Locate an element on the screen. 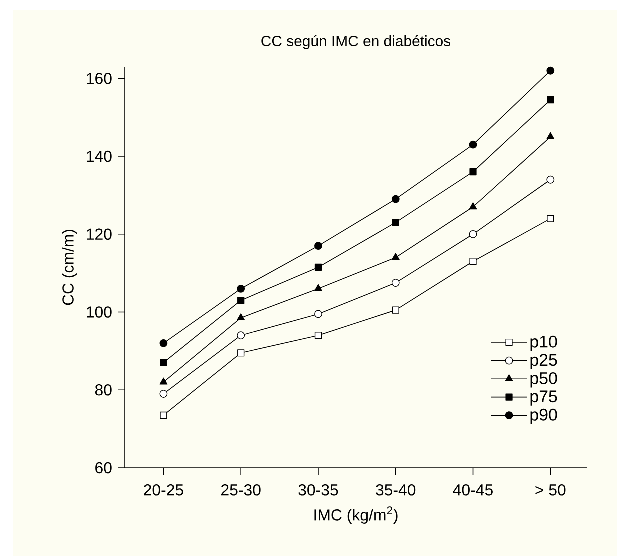 This screenshot has height=556, width=617. x-tick-label: 20-25 is located at coordinates (164, 490).